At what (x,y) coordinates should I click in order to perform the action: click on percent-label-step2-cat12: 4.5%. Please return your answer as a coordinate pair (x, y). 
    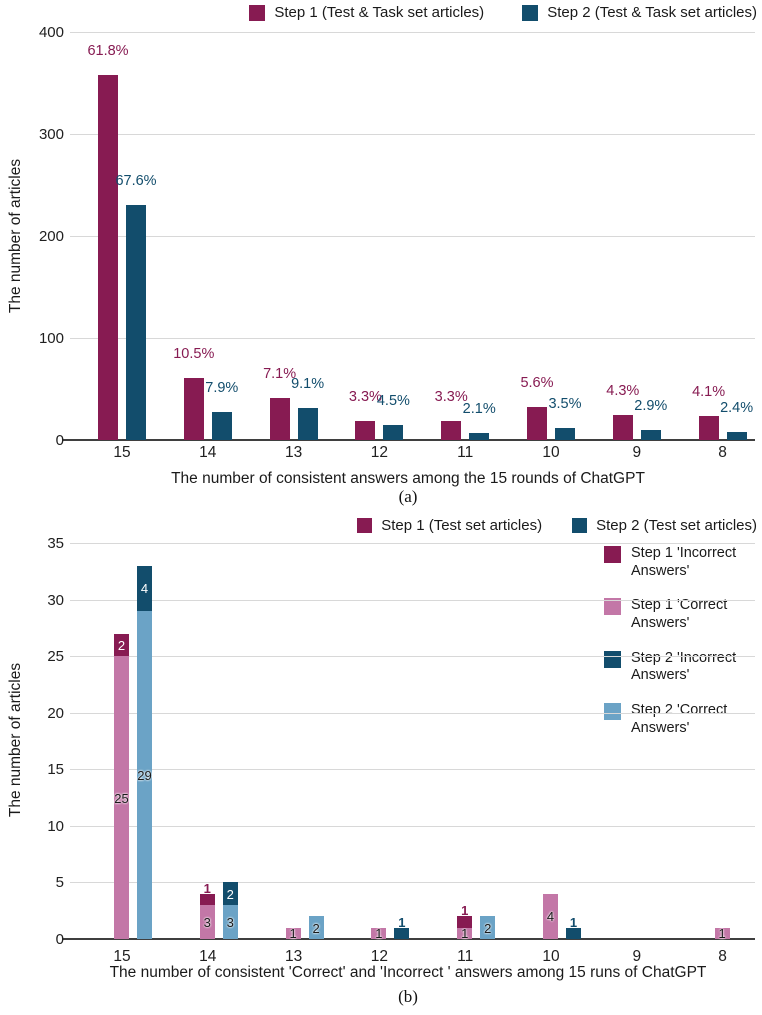
    Looking at the image, I should click on (393, 400).